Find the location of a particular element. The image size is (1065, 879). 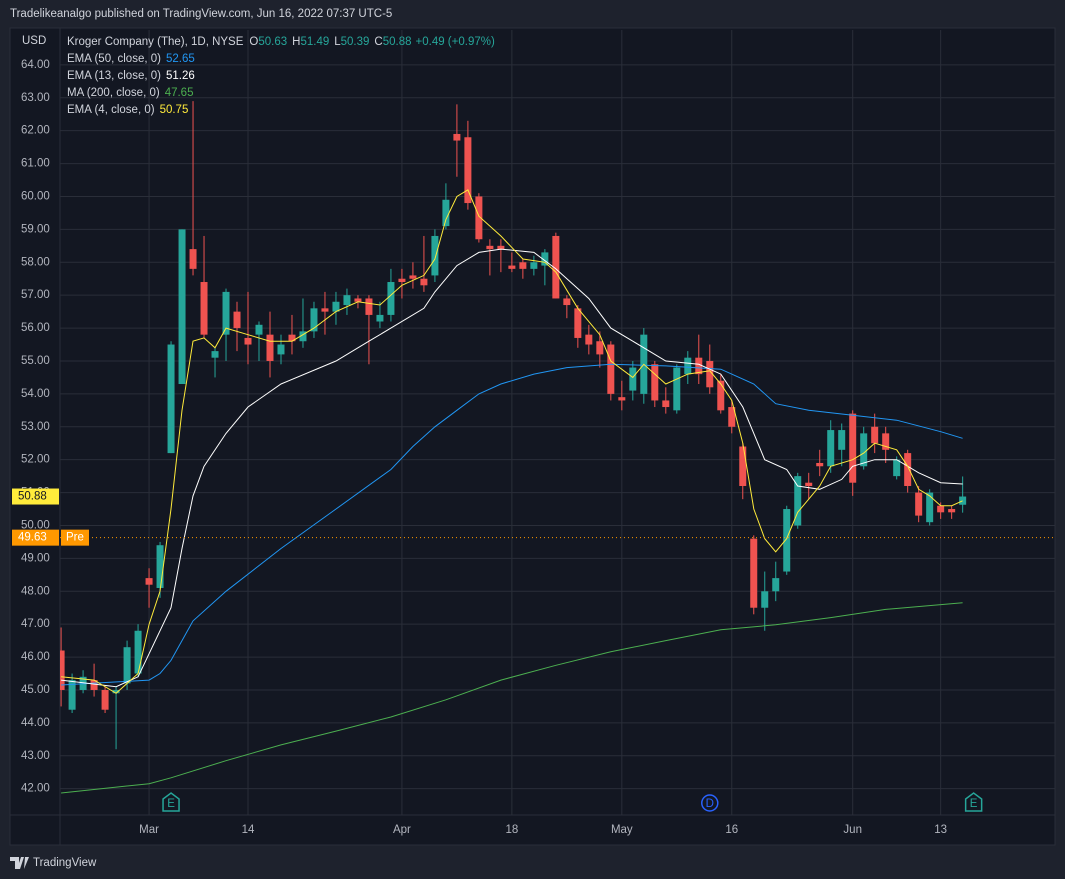

y-tick-label: 58.00 is located at coordinates (35, 262).